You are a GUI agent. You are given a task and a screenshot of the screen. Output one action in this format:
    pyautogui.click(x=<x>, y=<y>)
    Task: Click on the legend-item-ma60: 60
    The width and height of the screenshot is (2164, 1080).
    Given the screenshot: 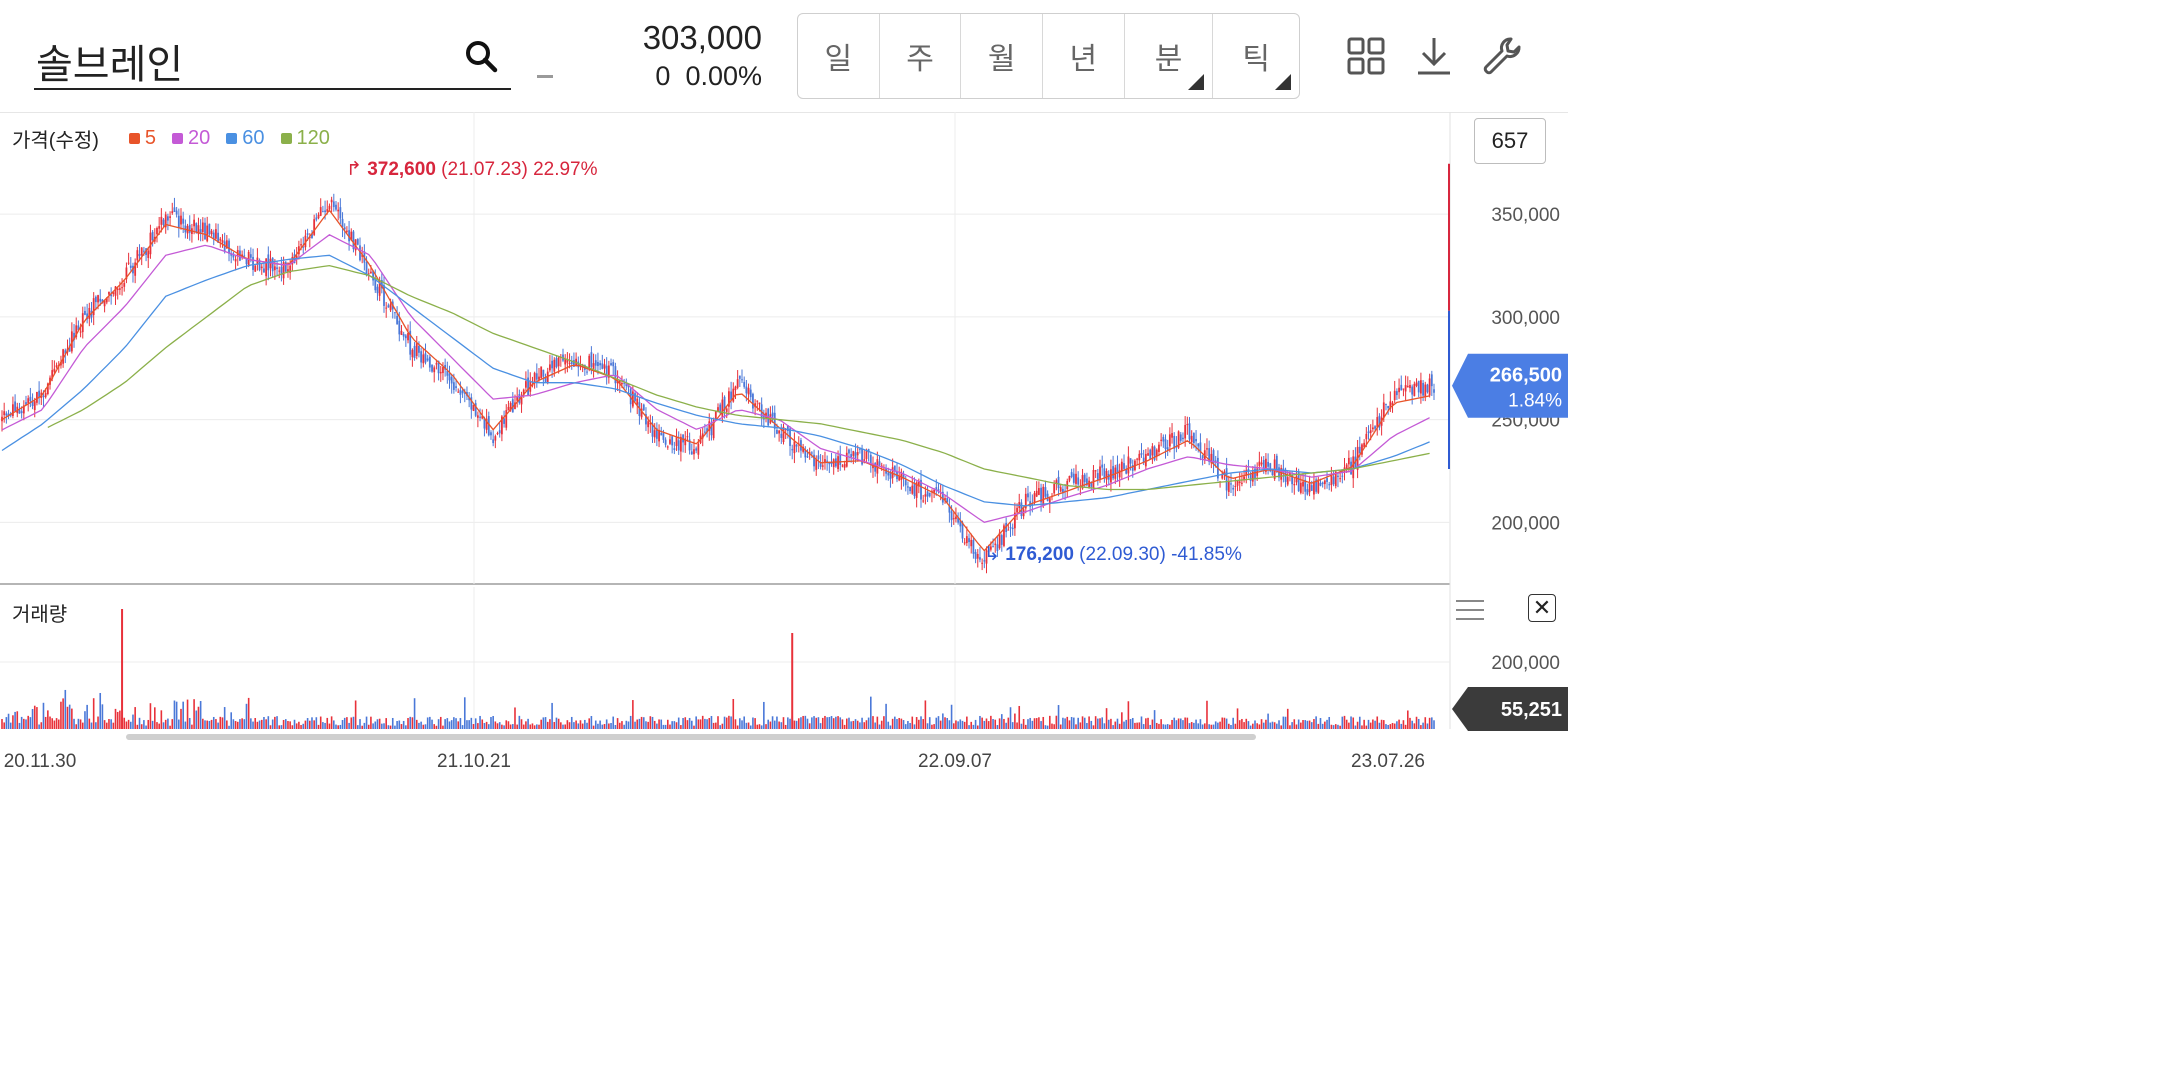 What is the action you would take?
    pyautogui.click(x=245, y=138)
    